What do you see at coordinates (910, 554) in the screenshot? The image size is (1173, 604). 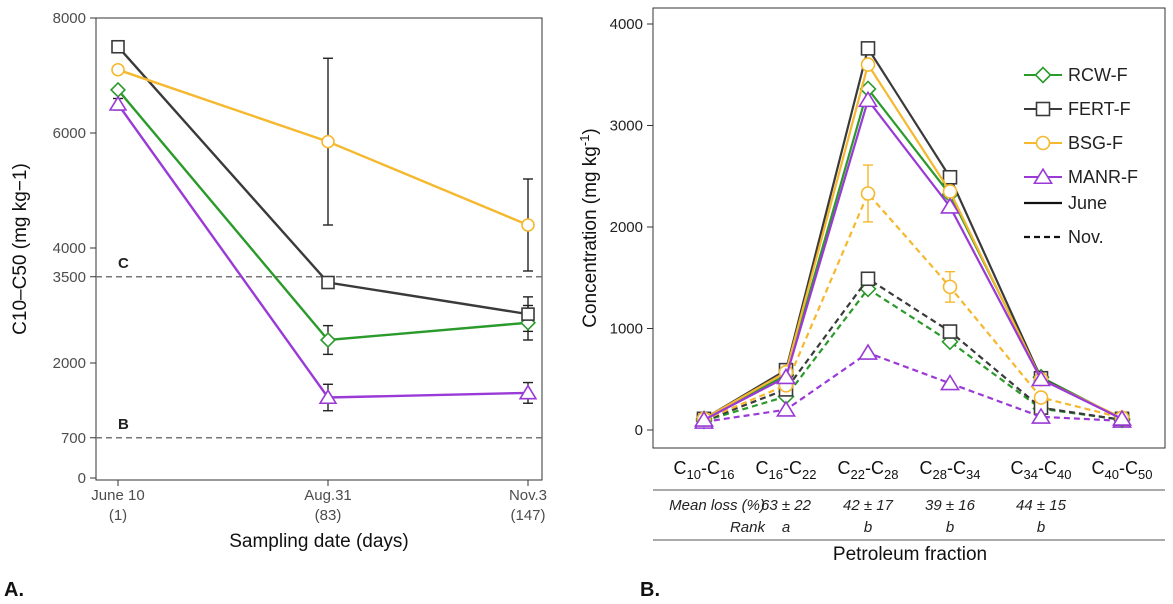 I see `panel-b-xlabel: Petroleum fraction` at bounding box center [910, 554].